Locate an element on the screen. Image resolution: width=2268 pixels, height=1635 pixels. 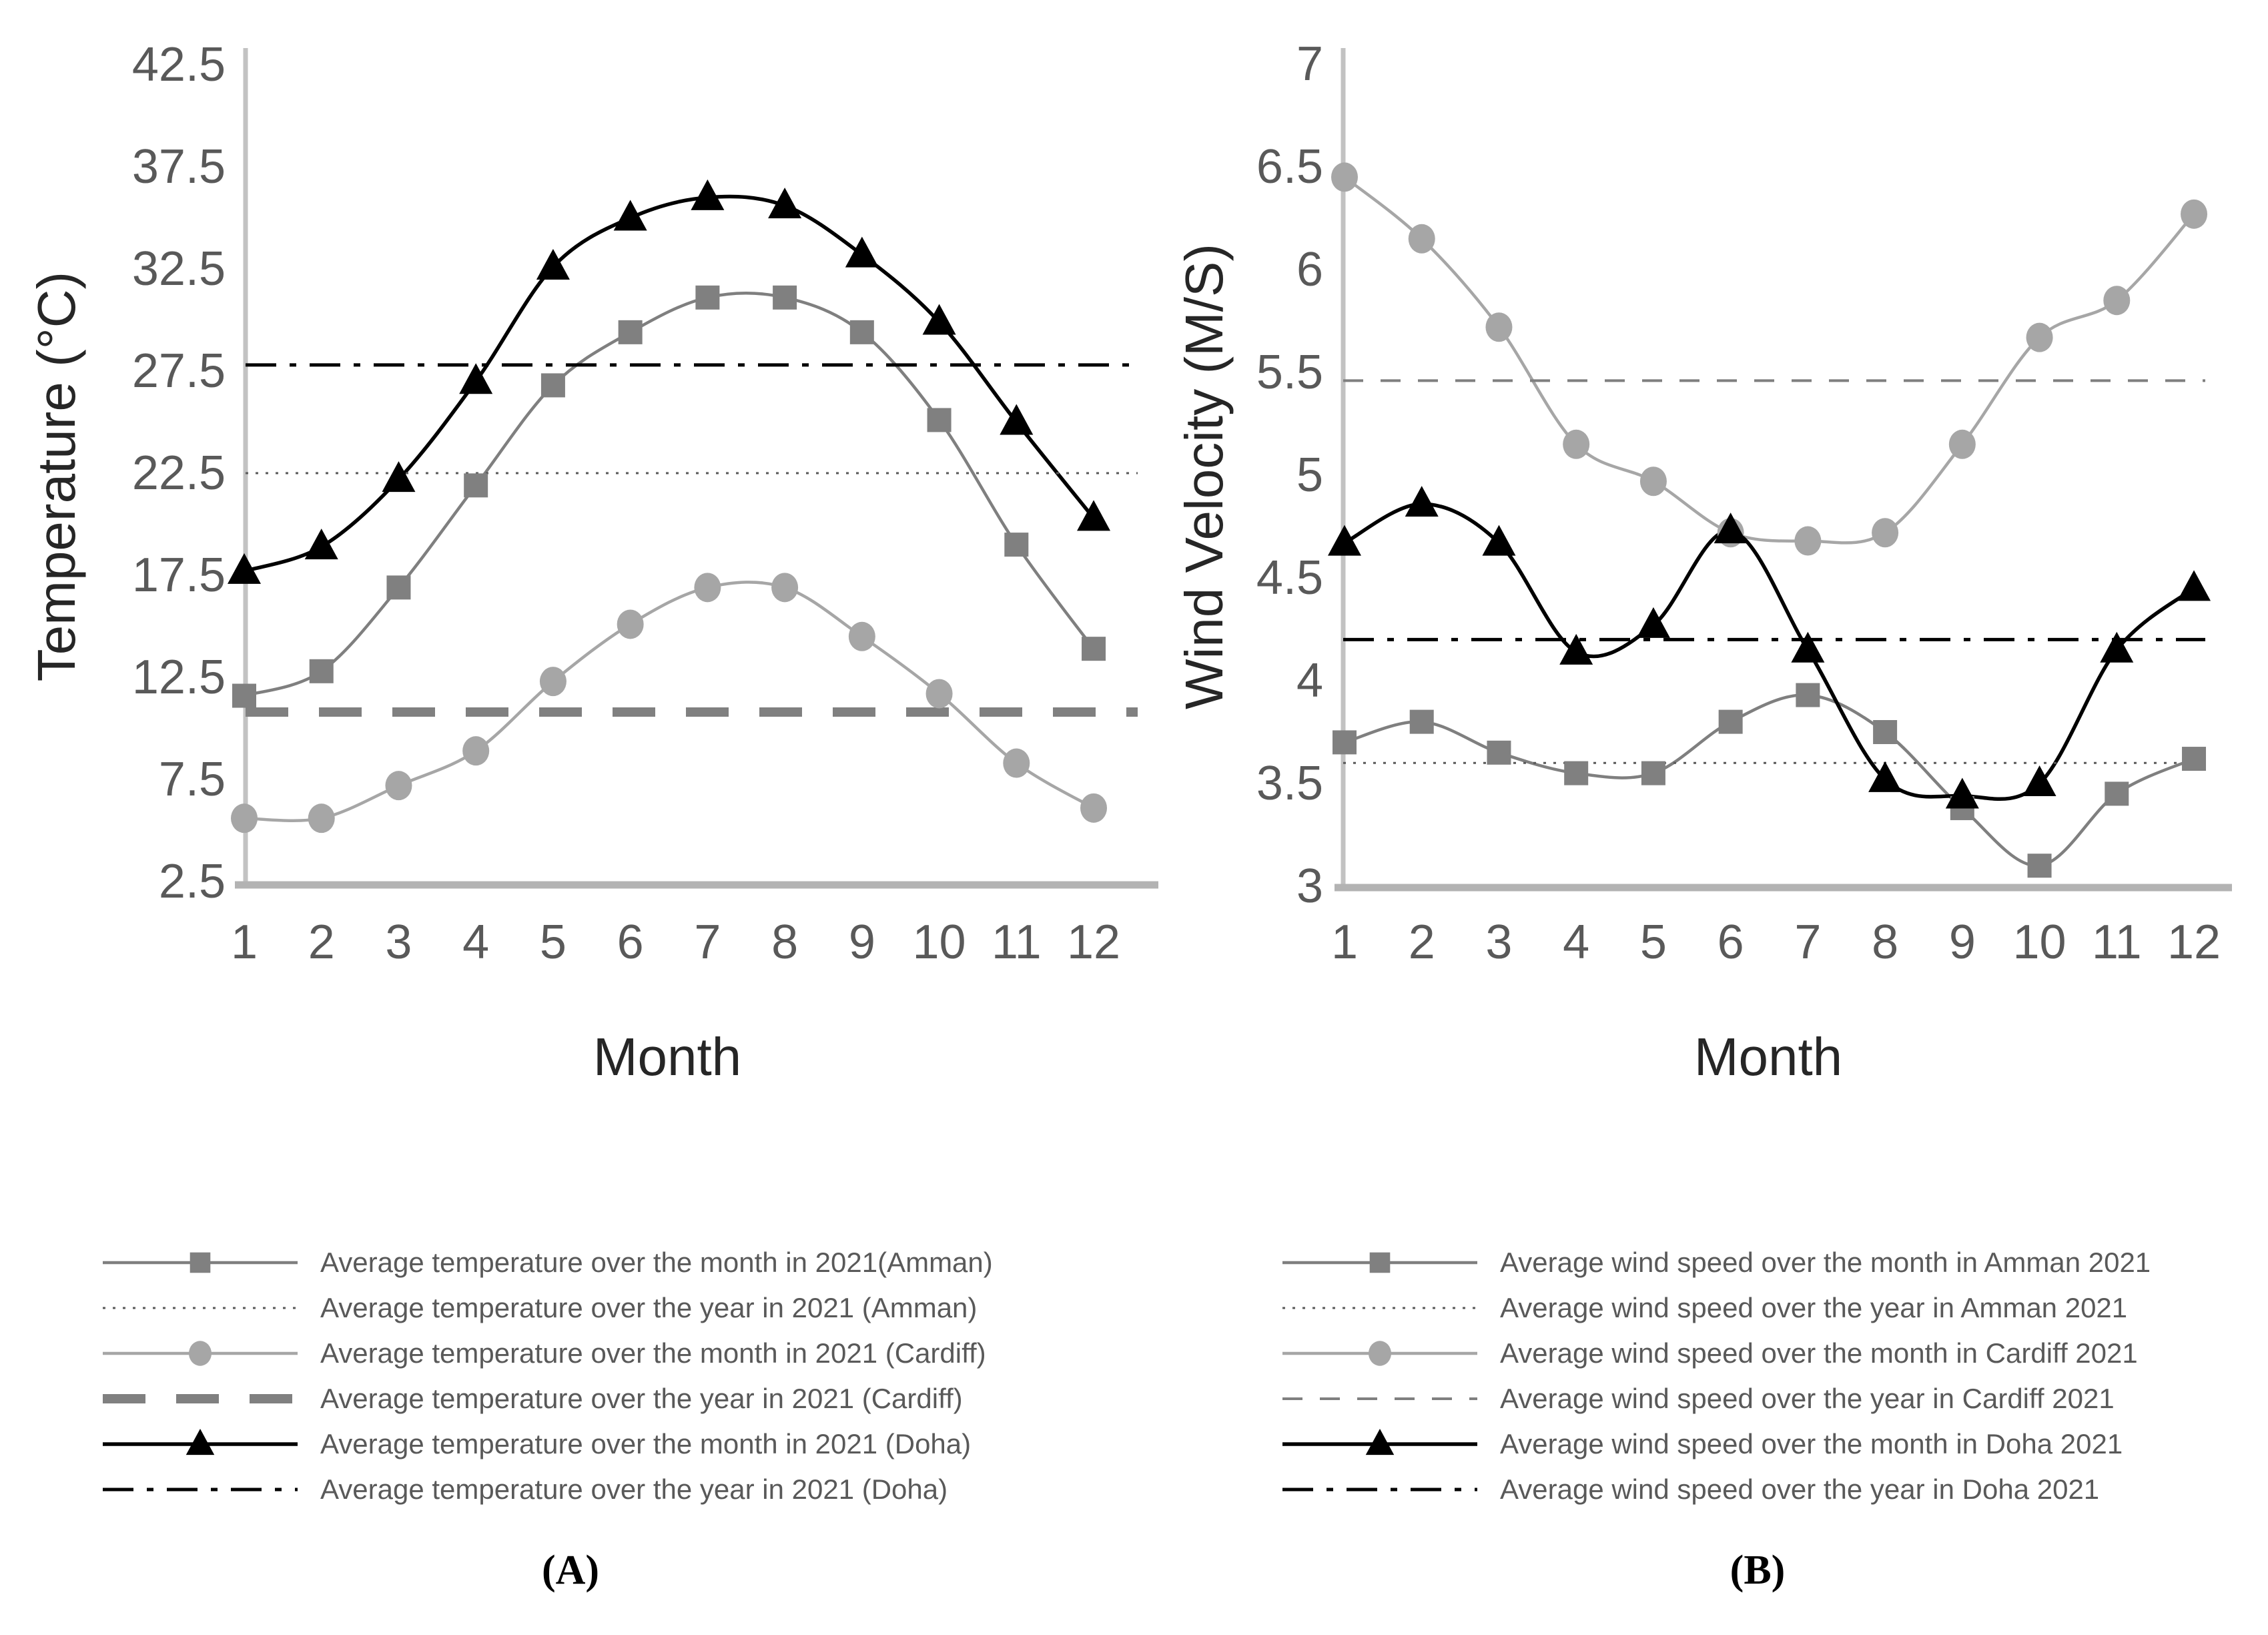
y-tick-label: 4 is located at coordinates (1309, 680).